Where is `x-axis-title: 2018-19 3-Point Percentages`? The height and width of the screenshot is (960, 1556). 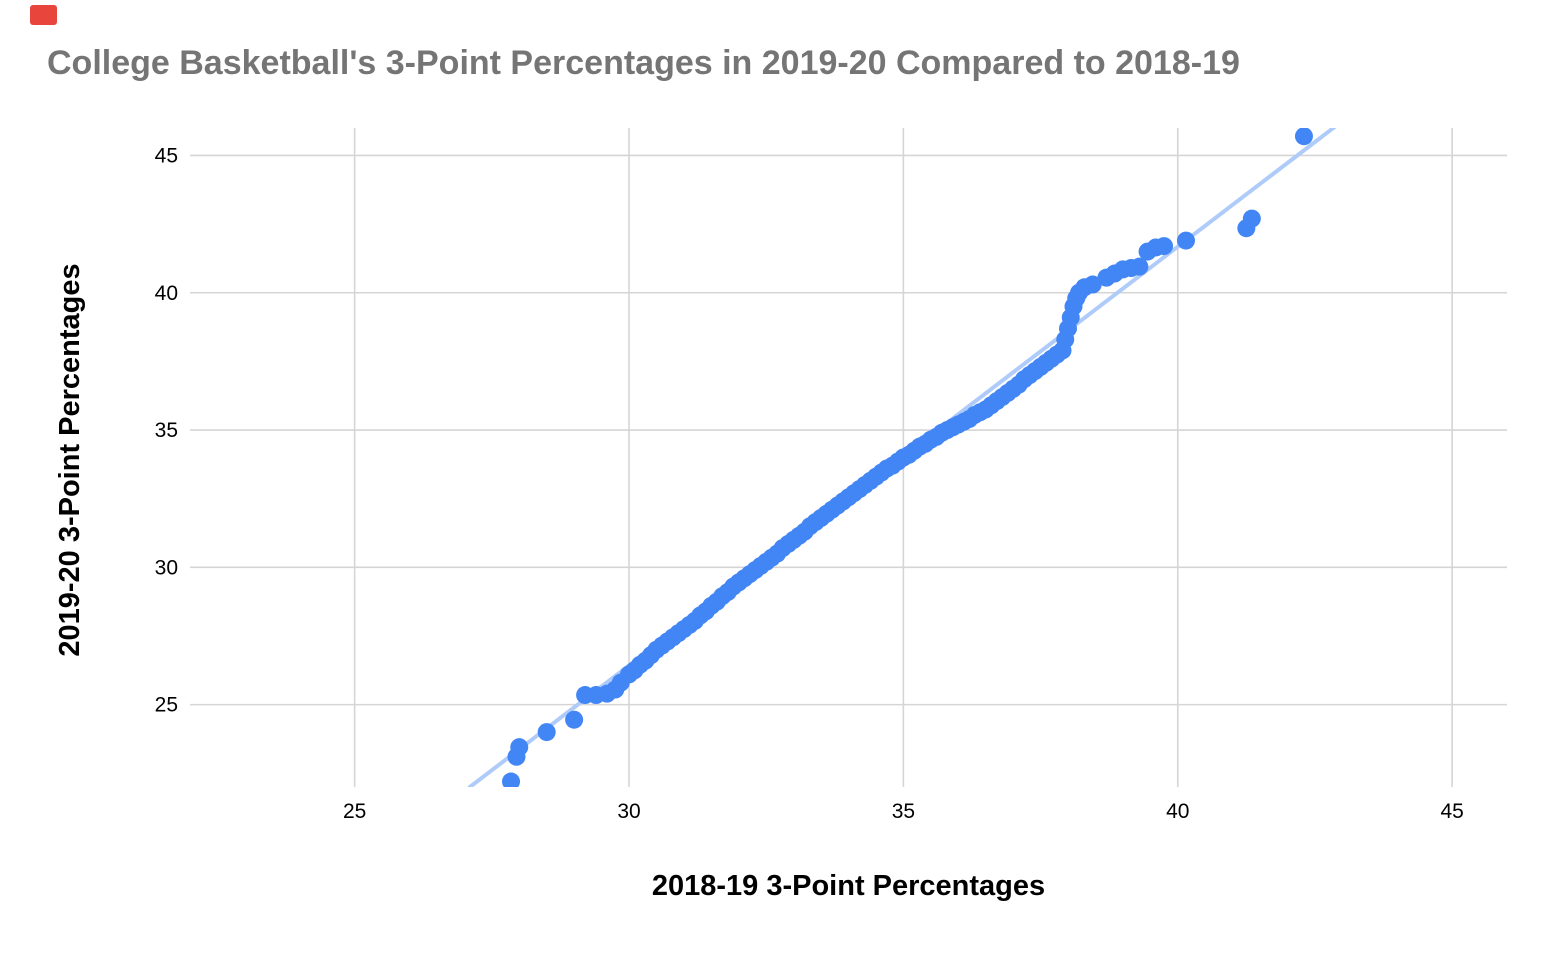 x-axis-title: 2018-19 3-Point Percentages is located at coordinates (848, 886).